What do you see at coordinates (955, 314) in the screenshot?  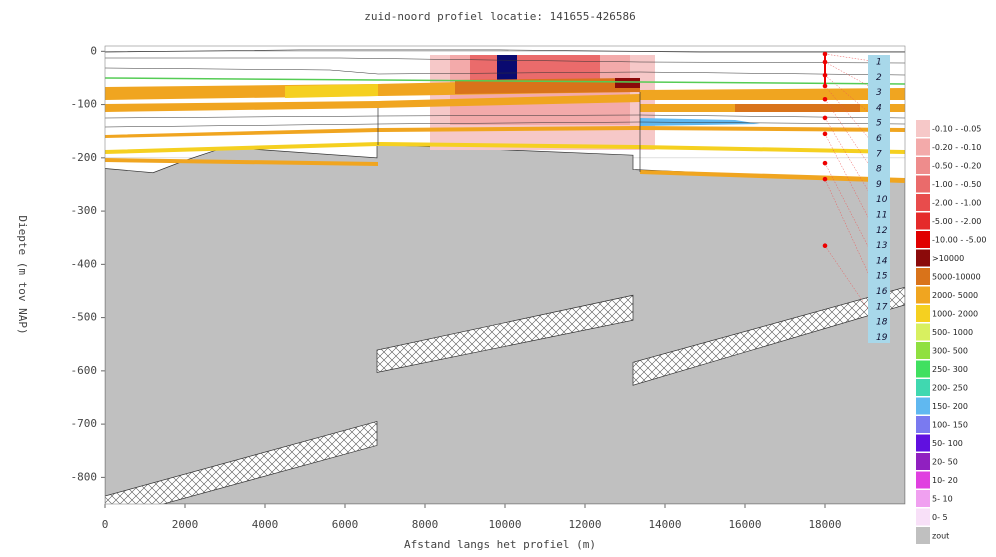 I see `legend-label: 1000- 2000` at bounding box center [955, 314].